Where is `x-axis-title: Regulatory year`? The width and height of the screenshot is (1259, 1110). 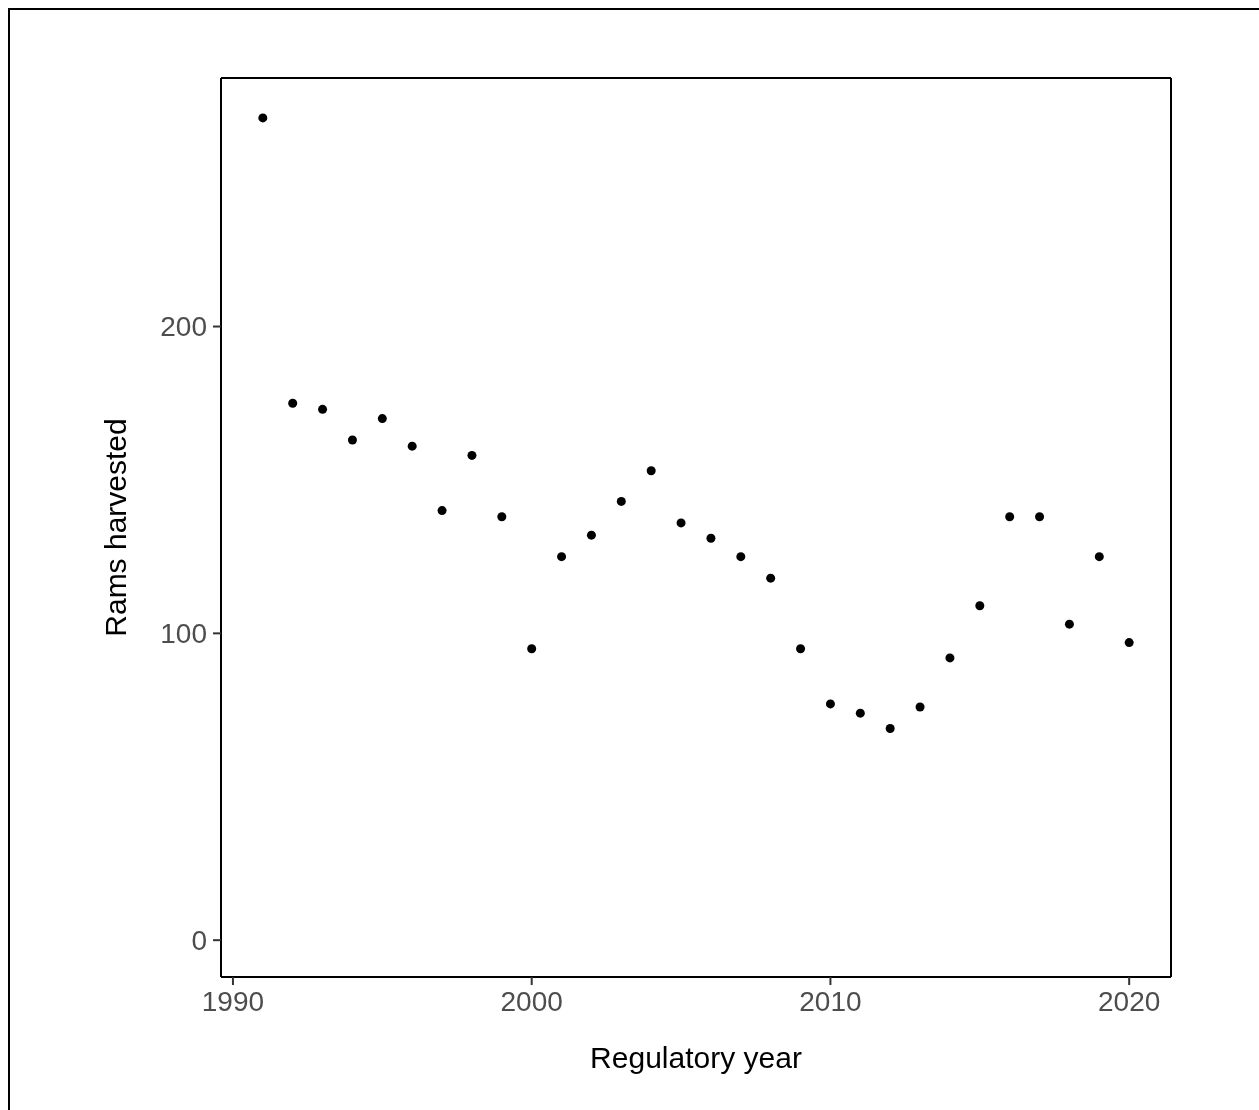
x-axis-title: Regulatory year is located at coordinates (696, 1057).